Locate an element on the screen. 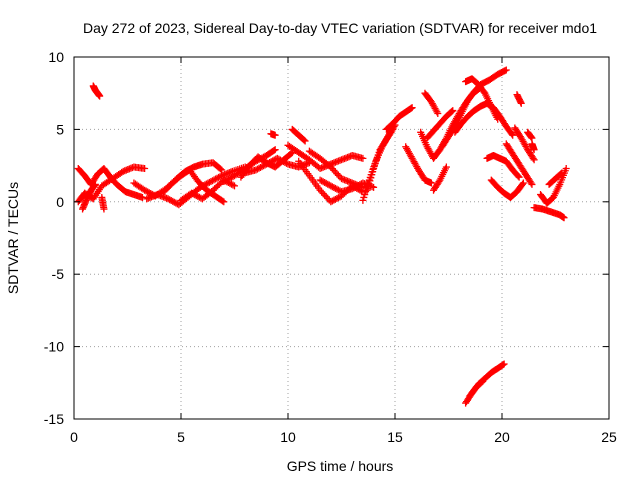 The height and width of the screenshot is (480, 640). y-tick-label: -15 is located at coordinates (54, 419).